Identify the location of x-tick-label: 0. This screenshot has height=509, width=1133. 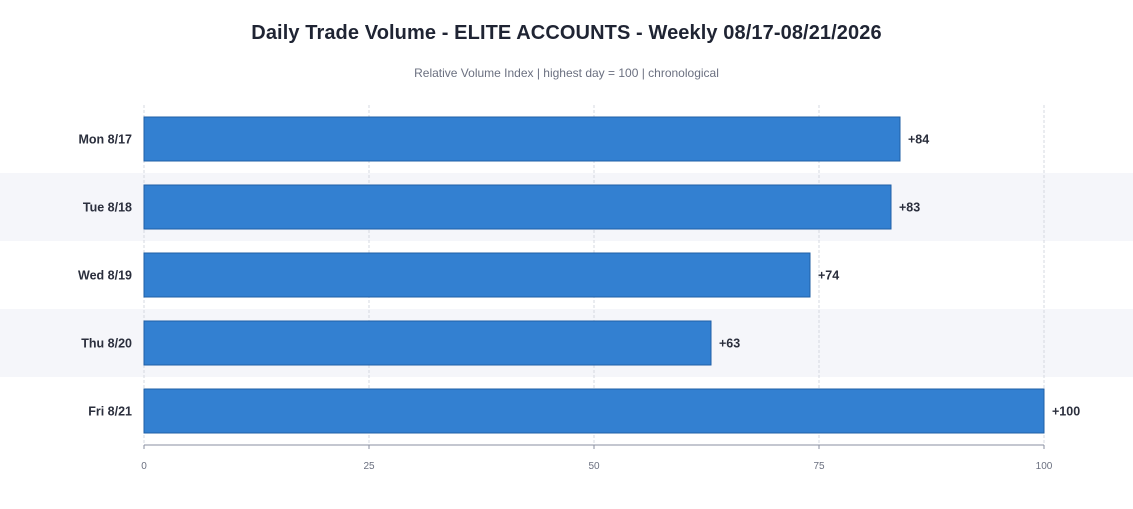
(144, 466).